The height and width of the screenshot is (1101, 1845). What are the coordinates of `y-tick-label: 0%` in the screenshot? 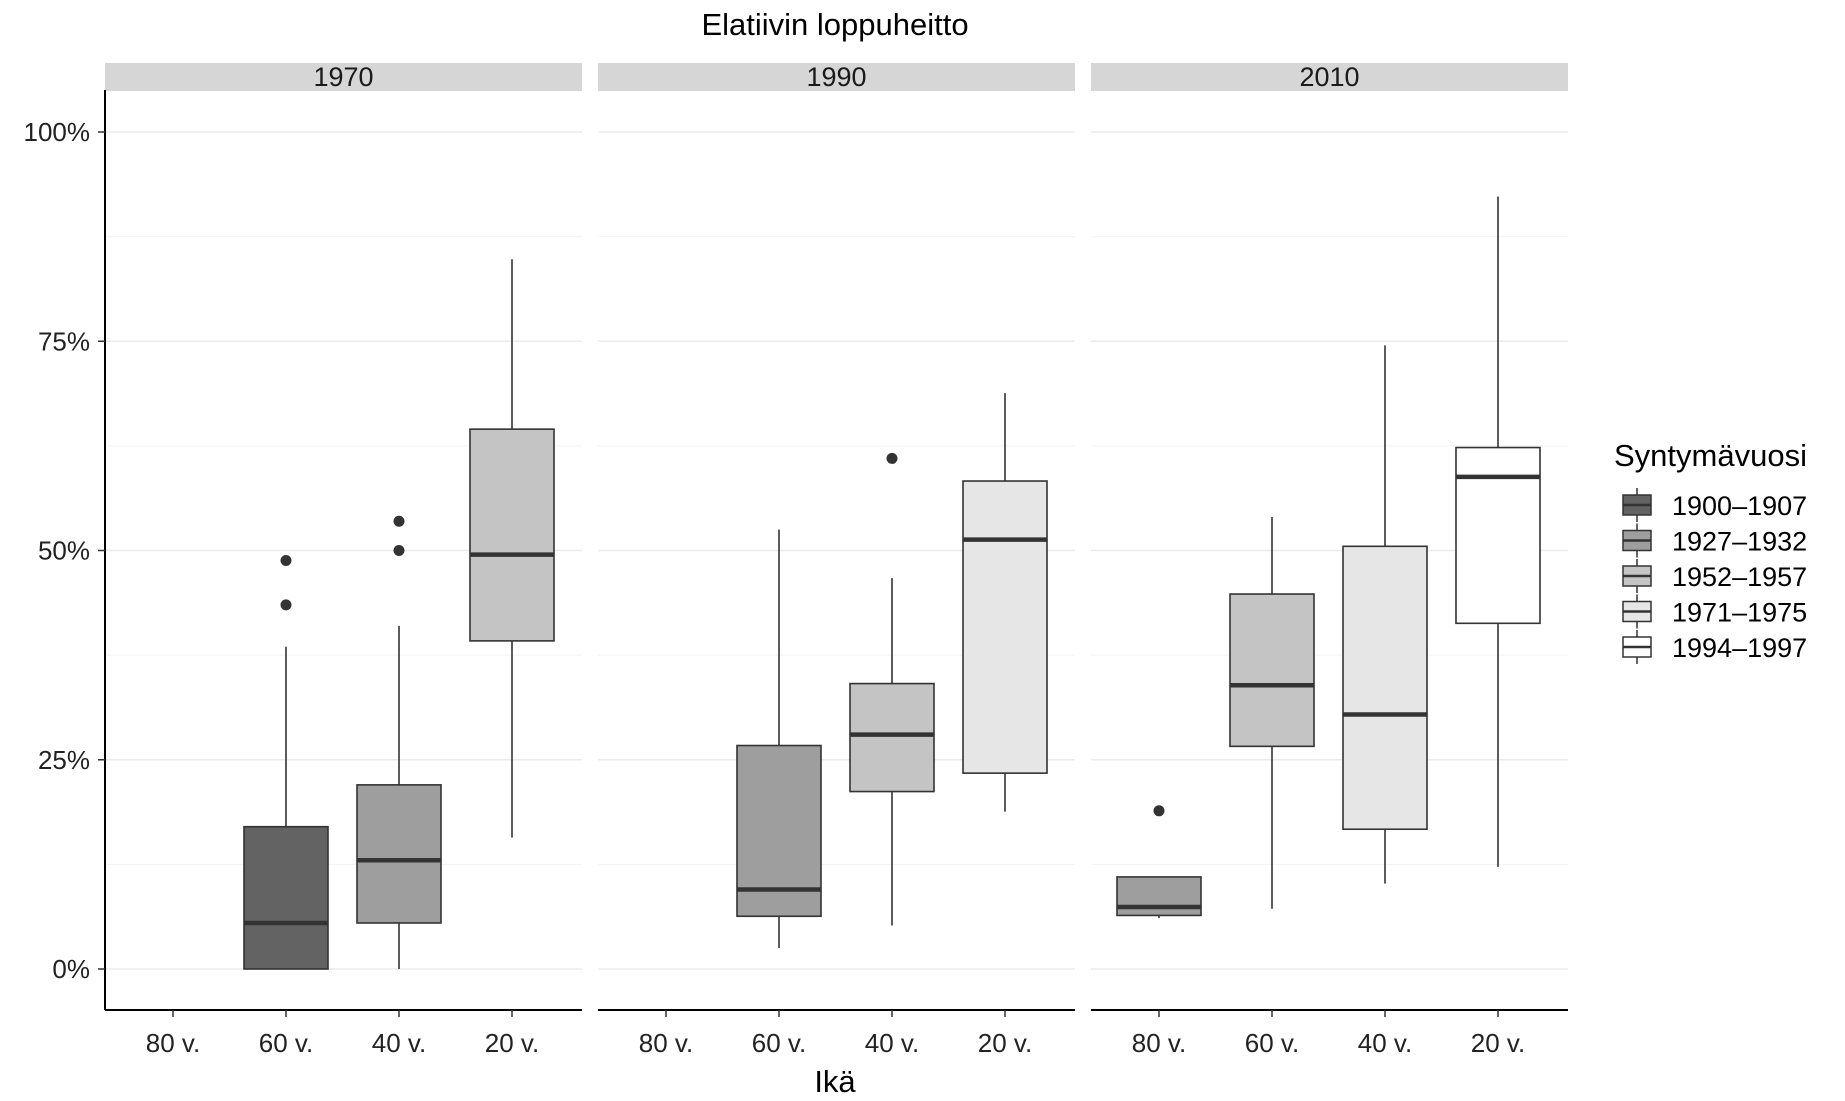 It's located at (71, 969).